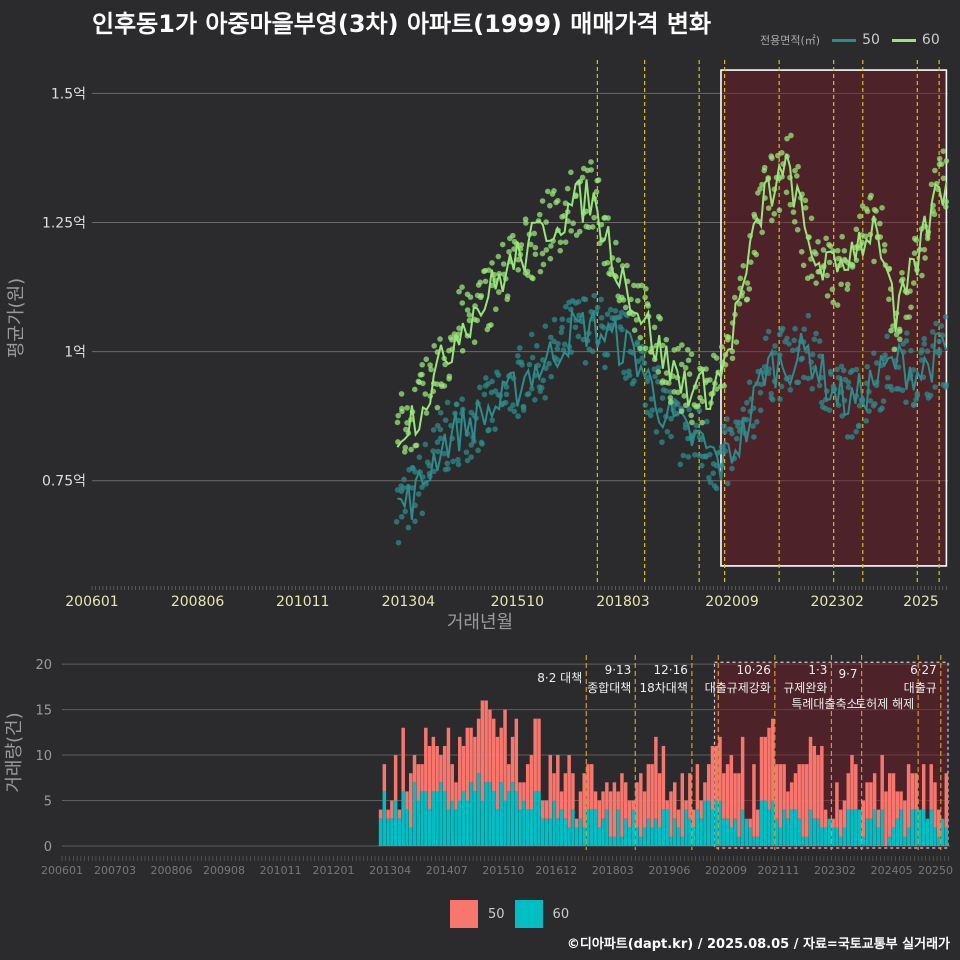 The height and width of the screenshot is (960, 960). I want to click on annotation-line2: 규제완화, so click(805, 688).